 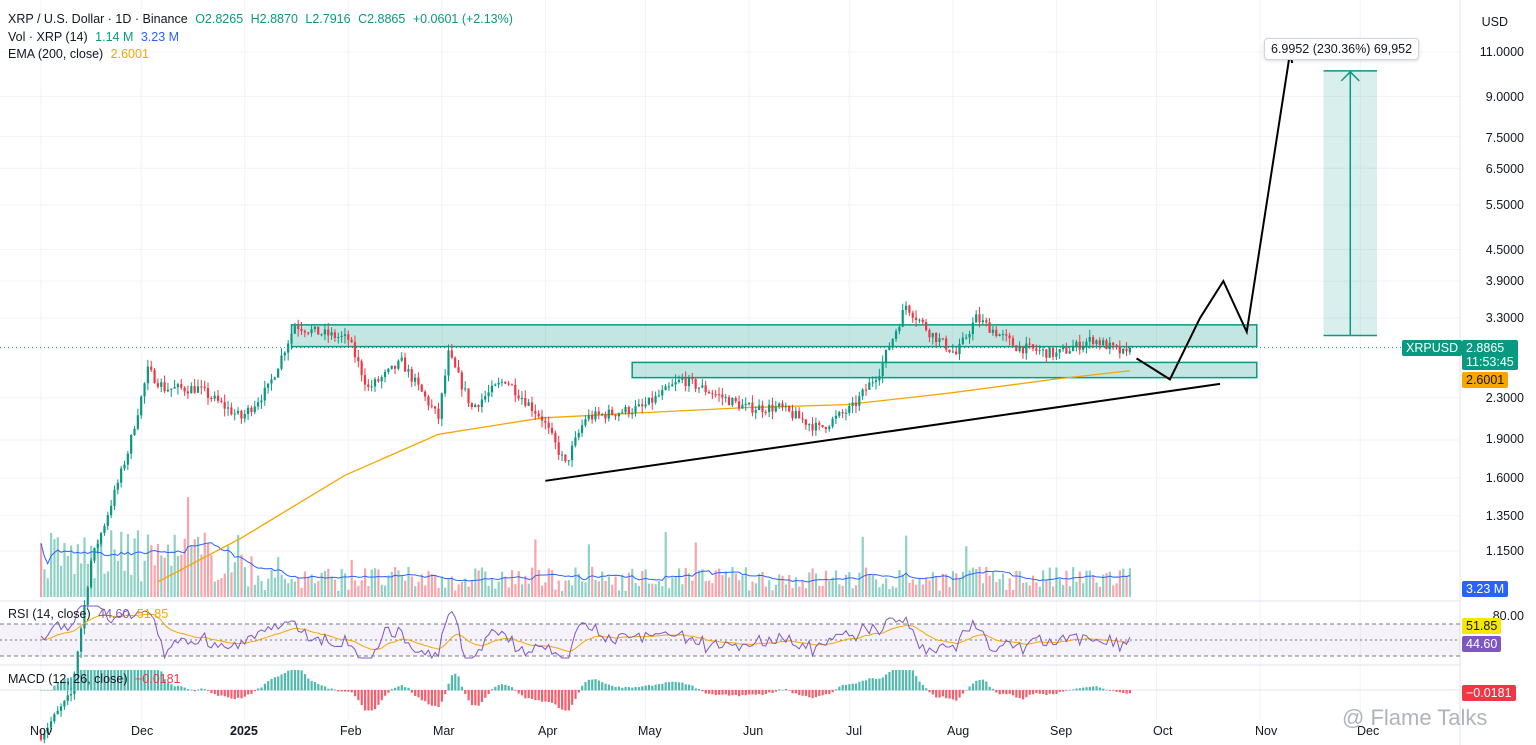 What do you see at coordinates (48, 37) in the screenshot?
I see `volume-label: Vol · XRP (14)` at bounding box center [48, 37].